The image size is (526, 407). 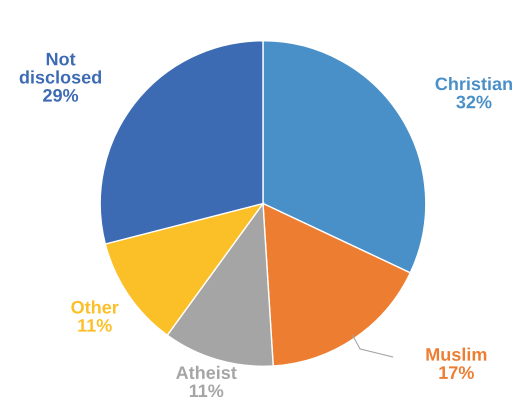 What do you see at coordinates (456, 372) in the screenshot?
I see `data-label: 17%` at bounding box center [456, 372].